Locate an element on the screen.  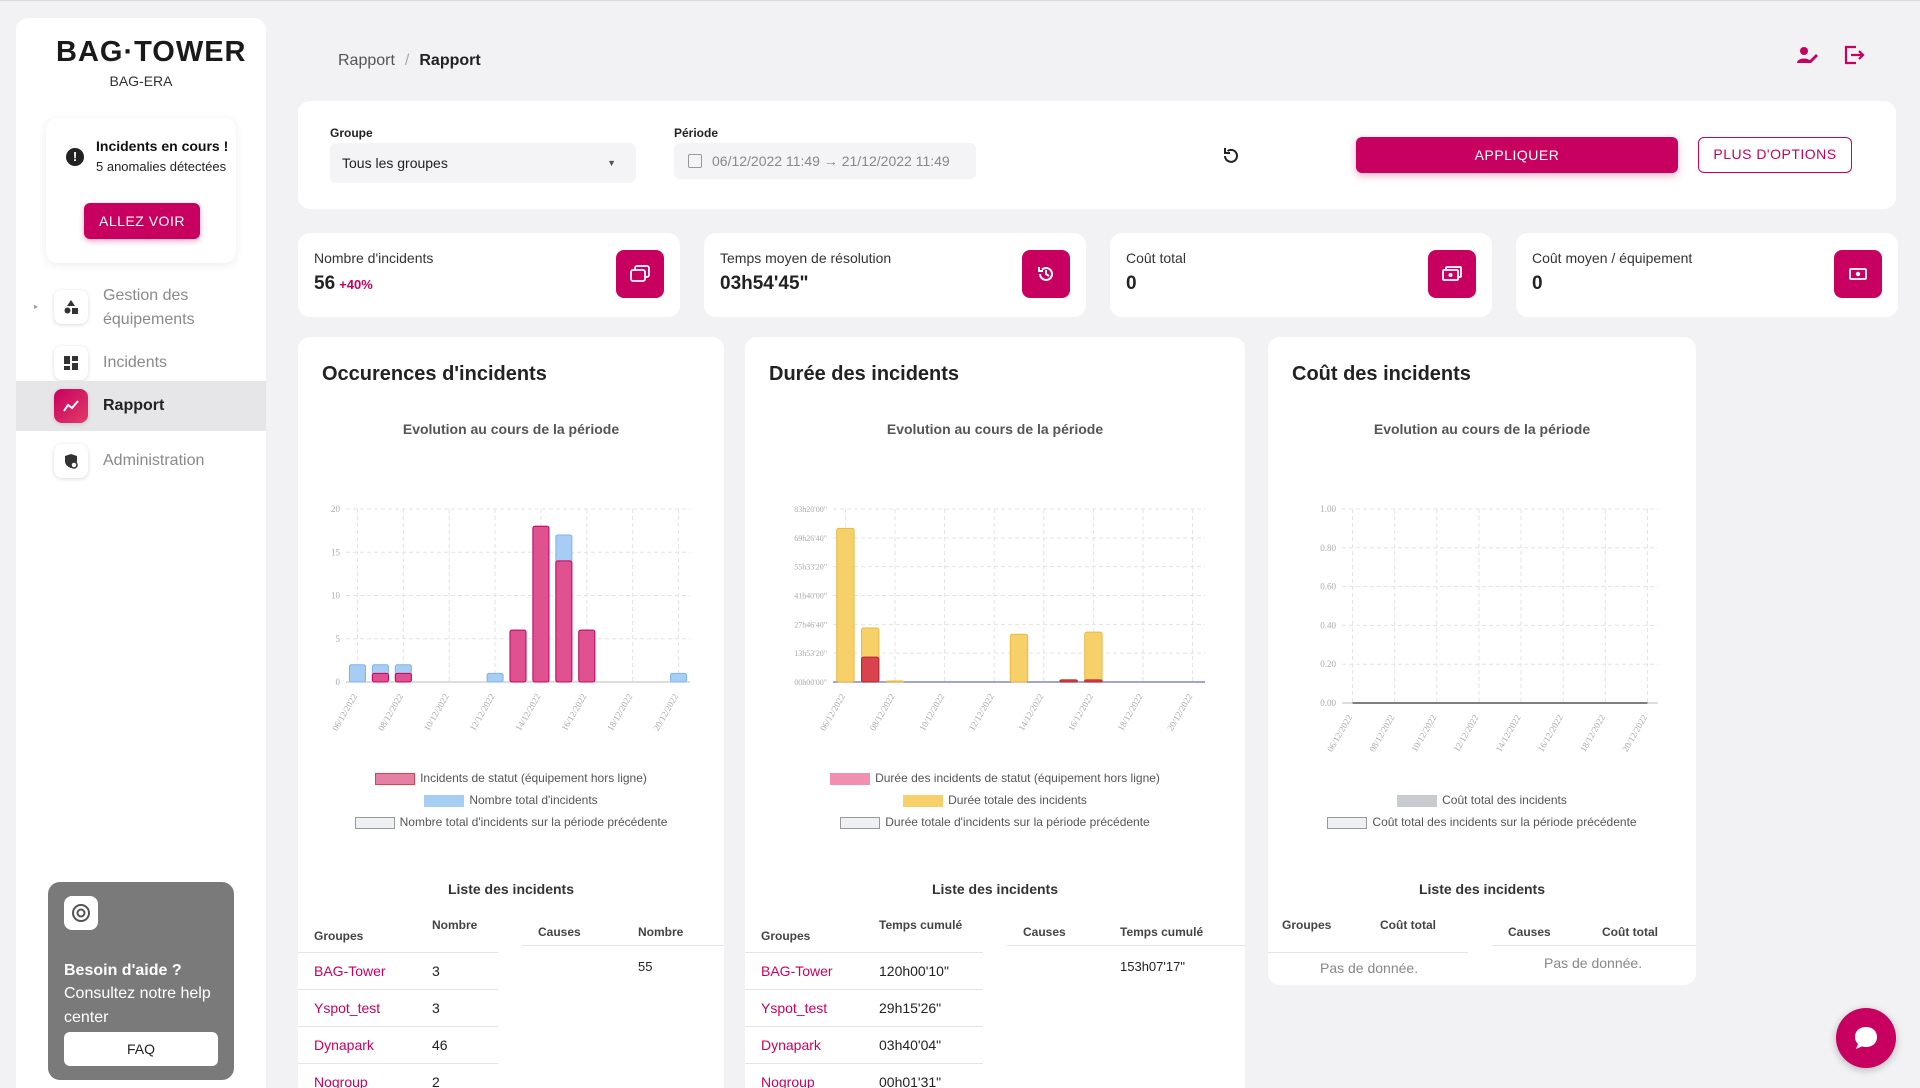
expand-caret-icon: ▸ is located at coordinates (36, 306).